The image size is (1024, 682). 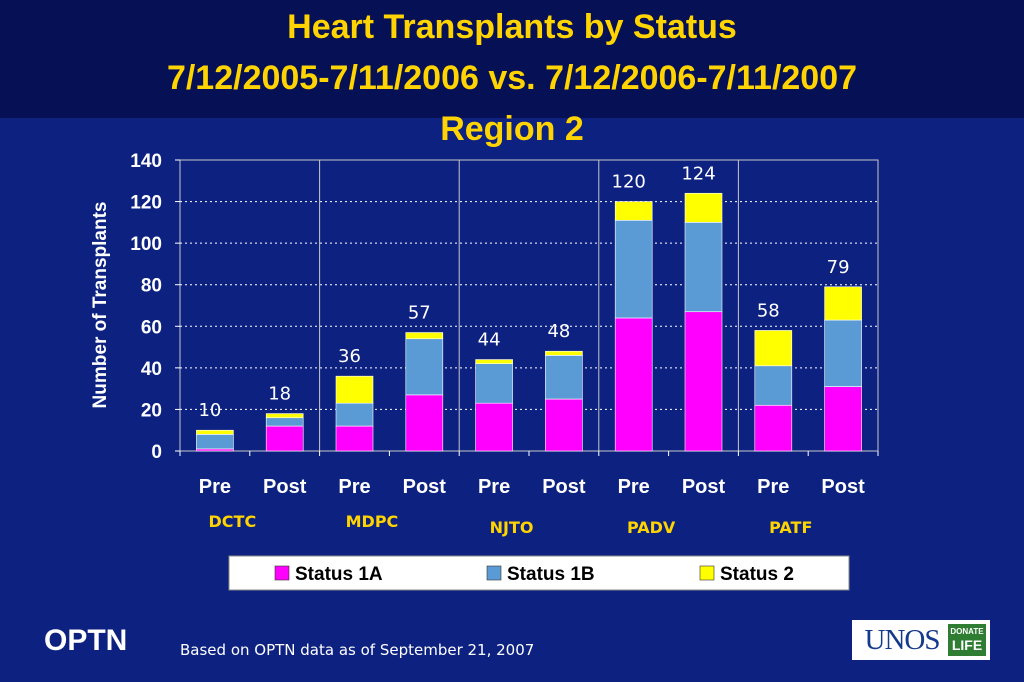 I want to click on data-label: 58, so click(x=768, y=310).